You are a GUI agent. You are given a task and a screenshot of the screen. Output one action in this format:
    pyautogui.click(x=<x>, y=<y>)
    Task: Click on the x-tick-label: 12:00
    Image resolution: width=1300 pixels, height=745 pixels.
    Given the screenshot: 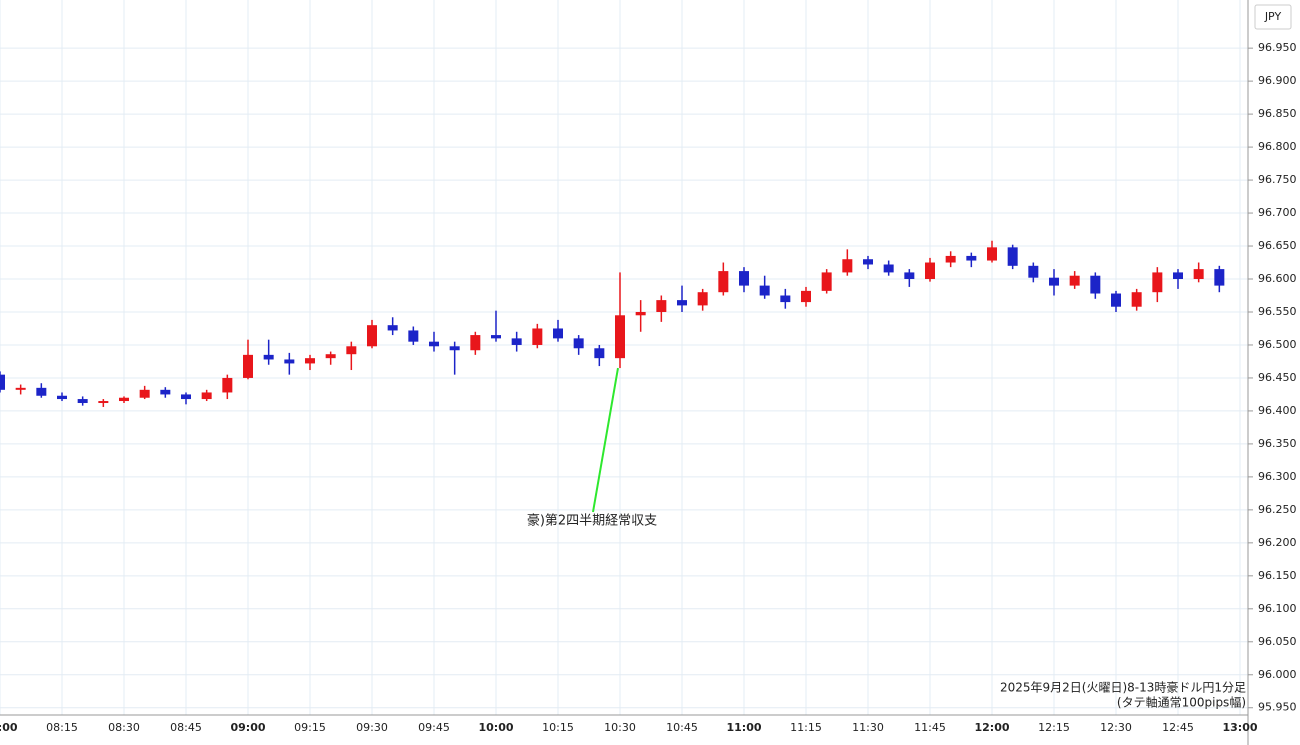 What is the action you would take?
    pyautogui.click(x=991, y=727)
    